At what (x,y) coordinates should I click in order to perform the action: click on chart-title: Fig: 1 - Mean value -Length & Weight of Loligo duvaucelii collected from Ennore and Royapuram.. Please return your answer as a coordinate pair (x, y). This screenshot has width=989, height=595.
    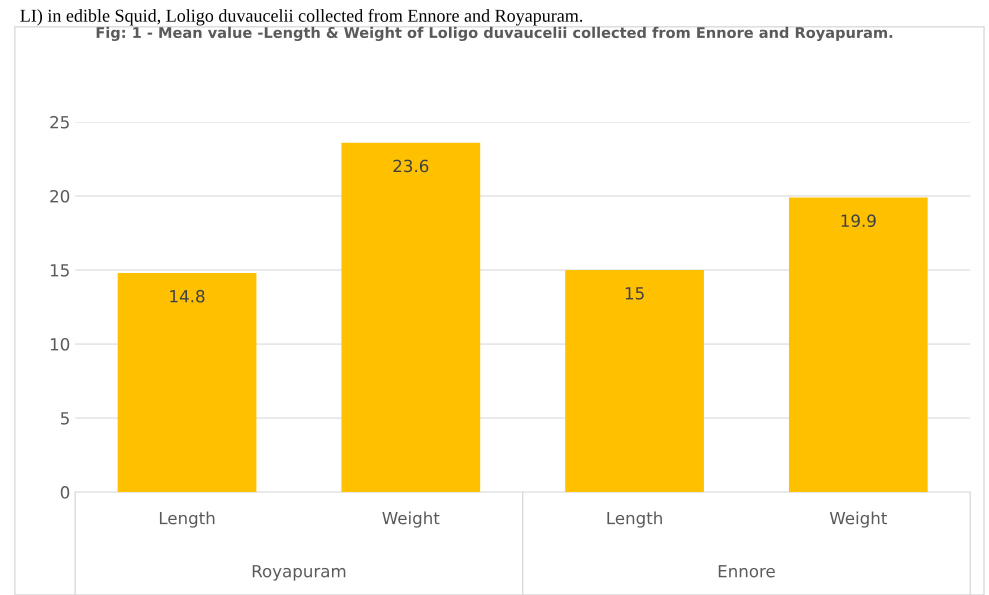
    Looking at the image, I should click on (494, 34).